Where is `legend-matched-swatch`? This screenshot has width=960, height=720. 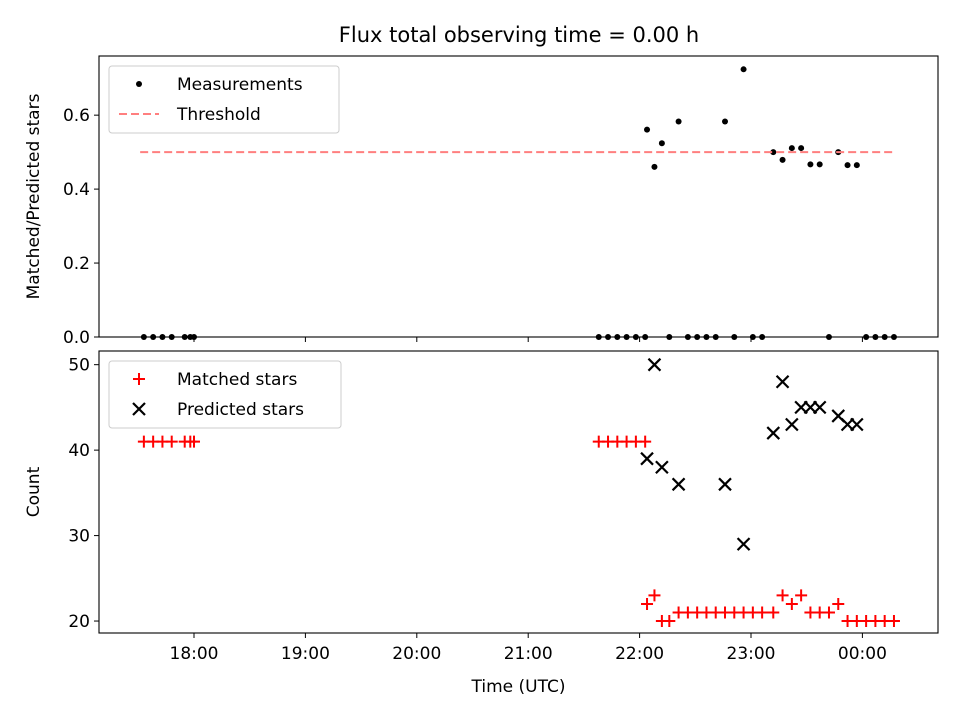 legend-matched-swatch is located at coordinates (139, 379).